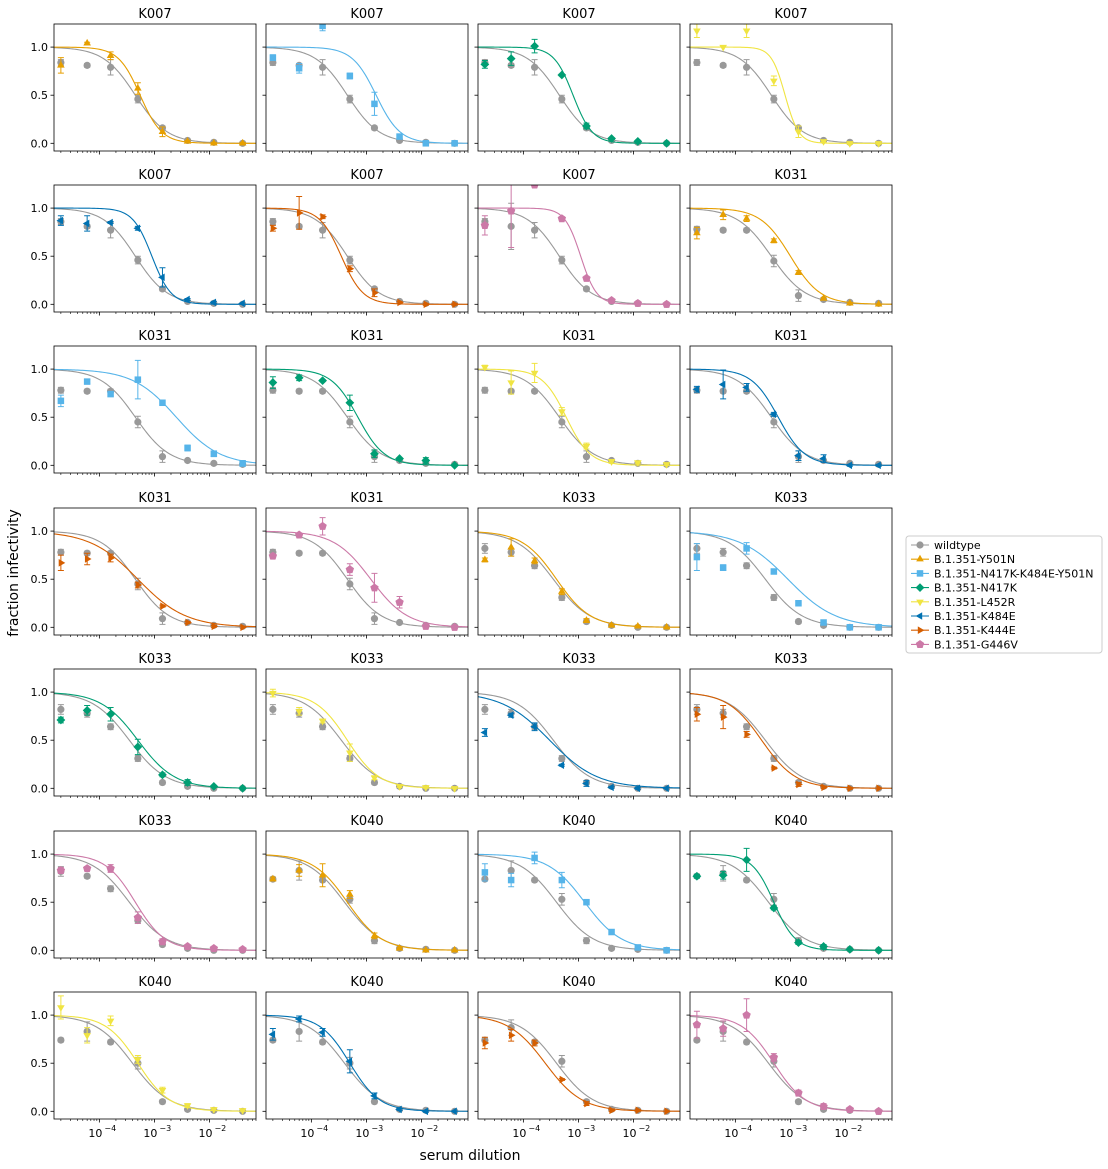  What do you see at coordinates (470, 1156) in the screenshot?
I see `x-axis-label: serum dilution` at bounding box center [470, 1156].